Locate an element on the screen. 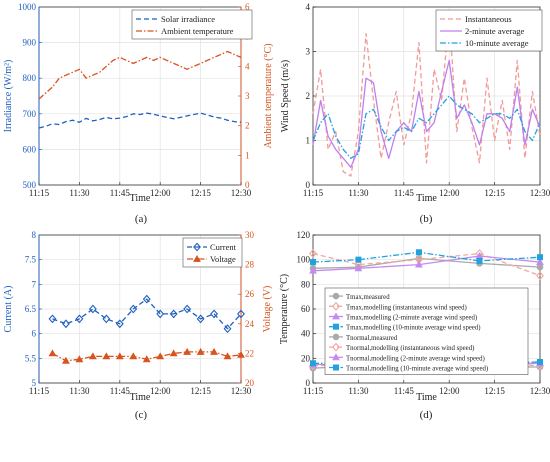 The image size is (550, 462). legend-label: Voltage is located at coordinates (223, 259).